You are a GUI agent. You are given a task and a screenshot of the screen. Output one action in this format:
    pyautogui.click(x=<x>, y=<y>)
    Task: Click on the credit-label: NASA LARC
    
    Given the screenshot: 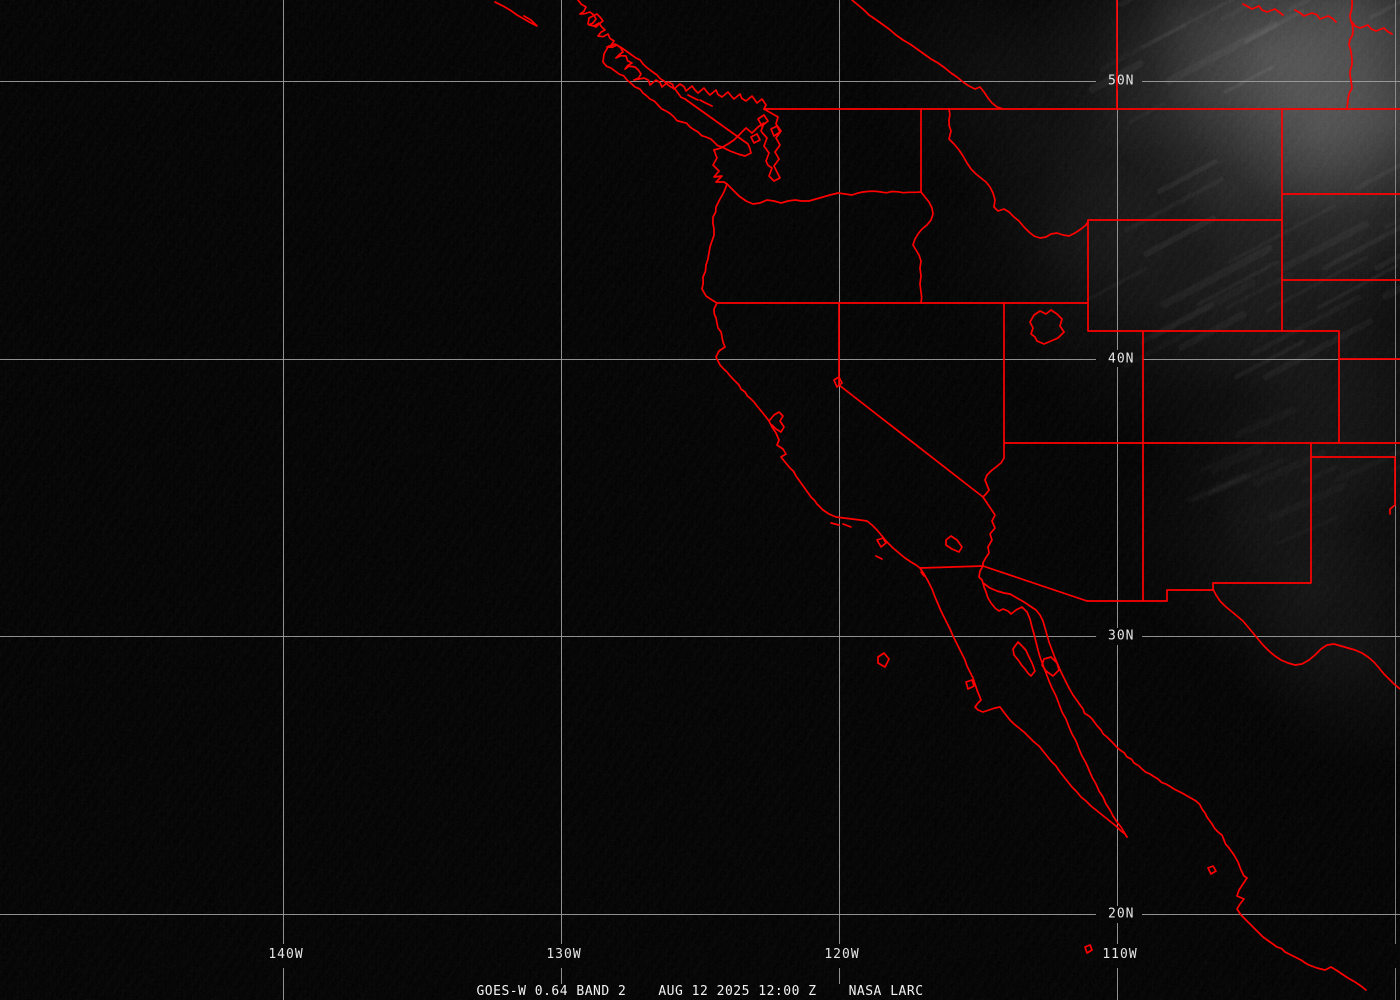 What is the action you would take?
    pyautogui.click(x=886, y=991)
    